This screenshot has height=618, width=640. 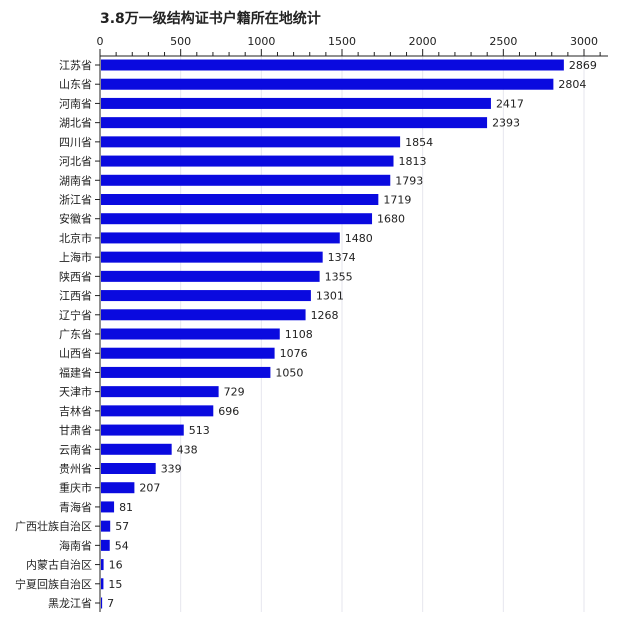 I want to click on data-label: 1719, so click(x=397, y=200).